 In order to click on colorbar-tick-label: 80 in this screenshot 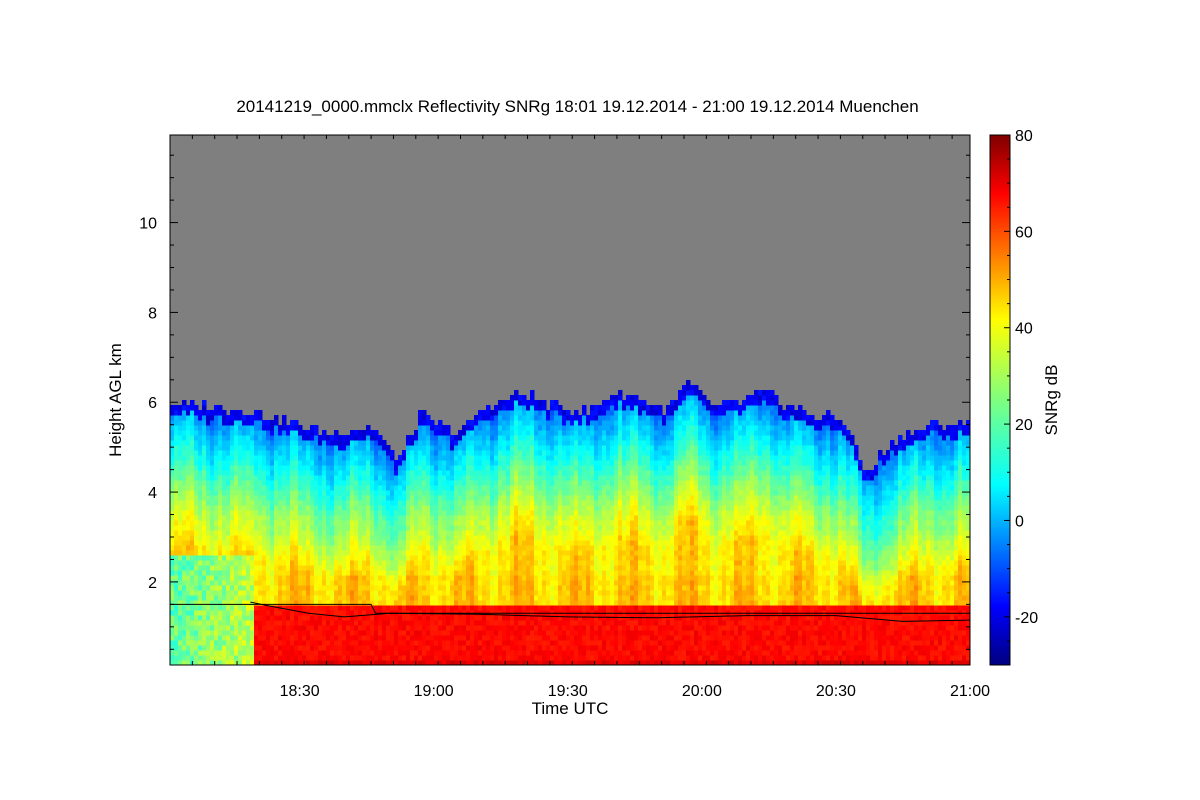, I will do `click(1024, 136)`.